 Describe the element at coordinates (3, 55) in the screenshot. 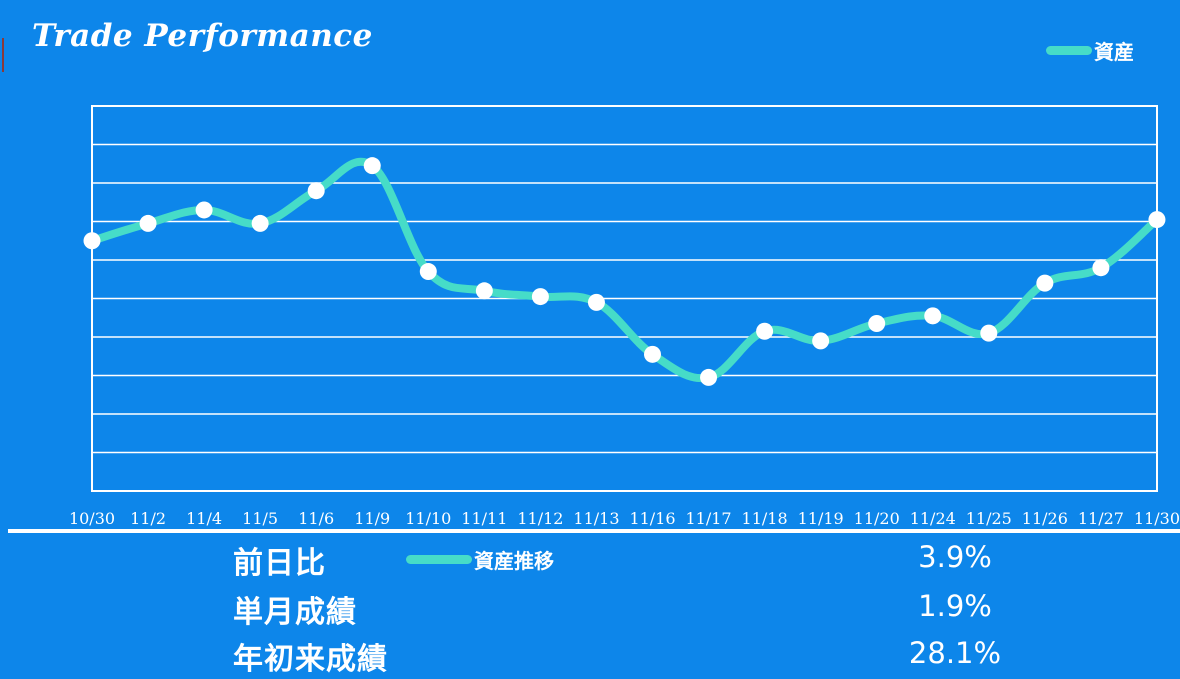

I see `edge-mark` at that location.